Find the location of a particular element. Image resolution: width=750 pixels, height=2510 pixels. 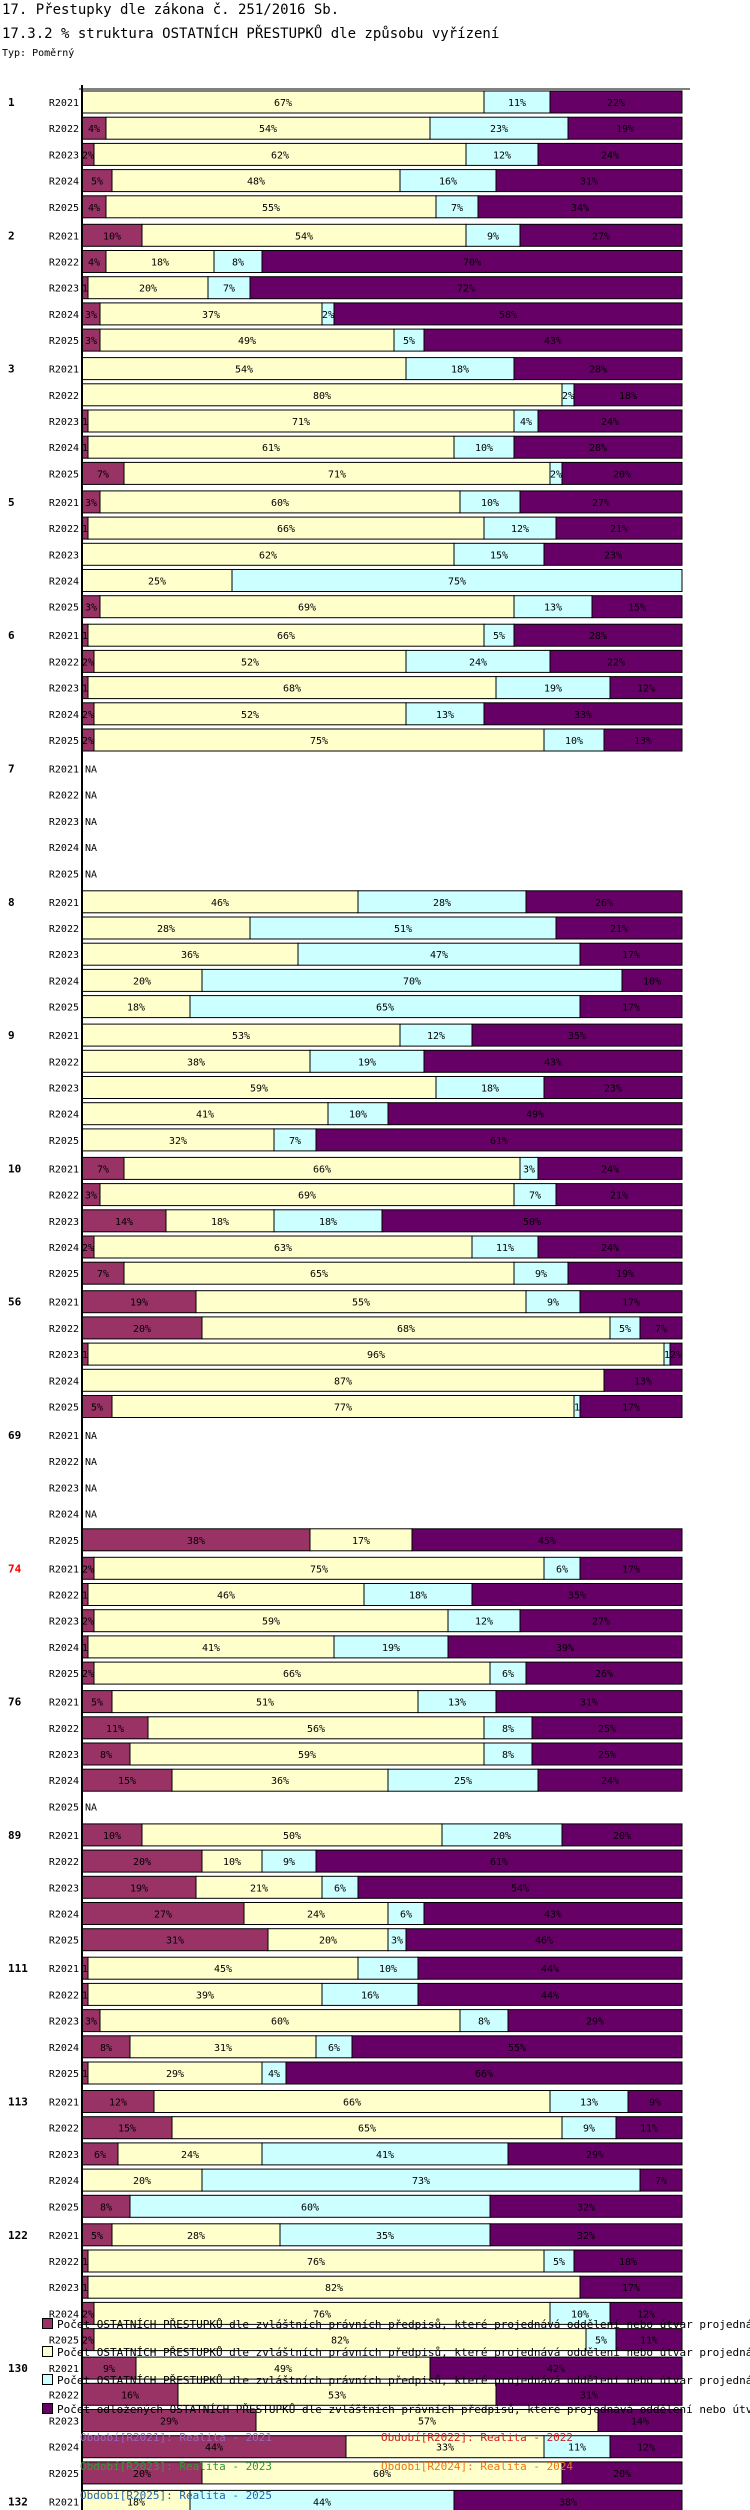

bar-value-label: 54% is located at coordinates (268, 129).